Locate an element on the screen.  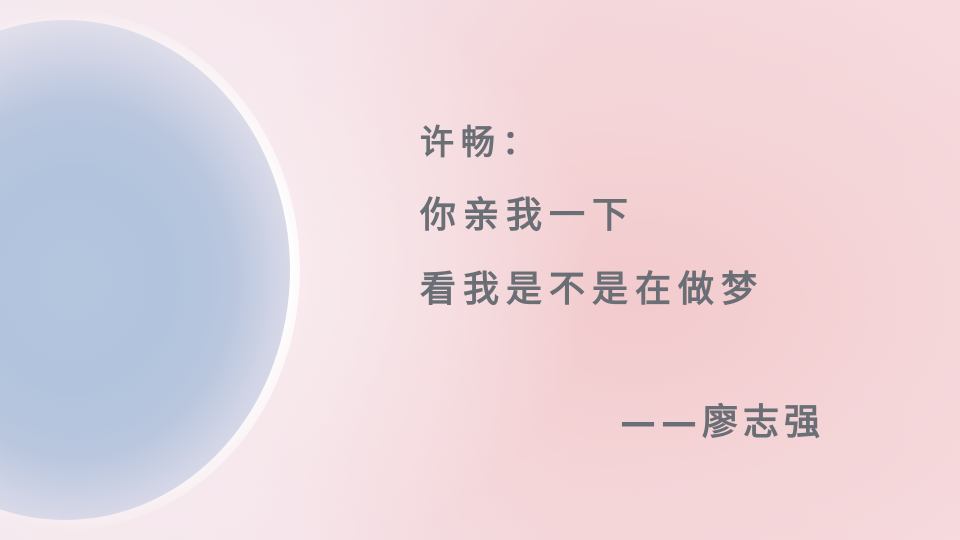
poem-addressee: 许畅： is located at coordinates (481, 143).